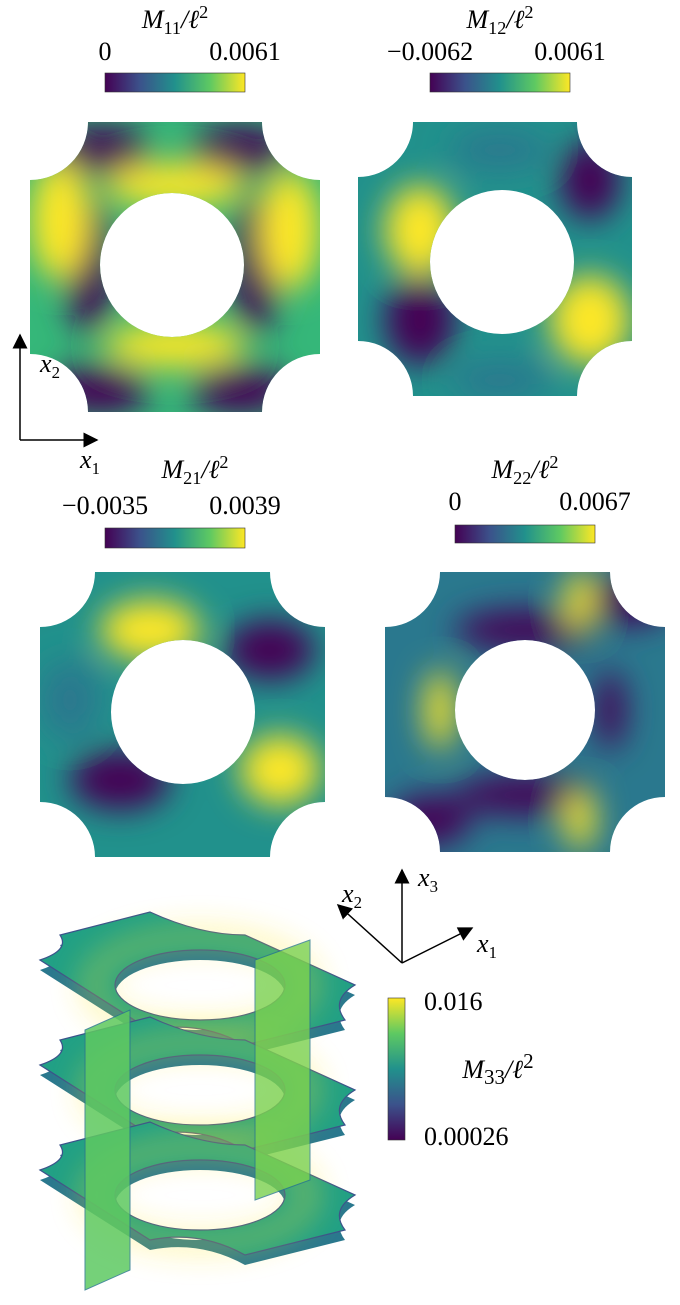  Describe the element at coordinates (434, 886) in the screenshot. I see `subscript: 3` at that location.